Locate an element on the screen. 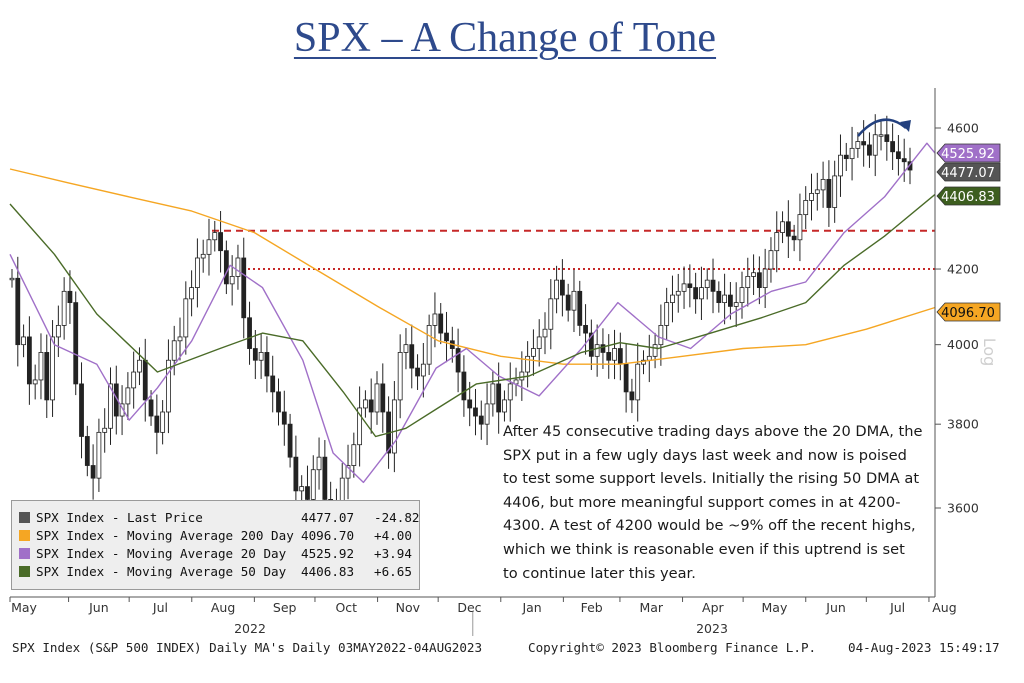  top-arc-arrowhead is located at coordinates (905, 126).